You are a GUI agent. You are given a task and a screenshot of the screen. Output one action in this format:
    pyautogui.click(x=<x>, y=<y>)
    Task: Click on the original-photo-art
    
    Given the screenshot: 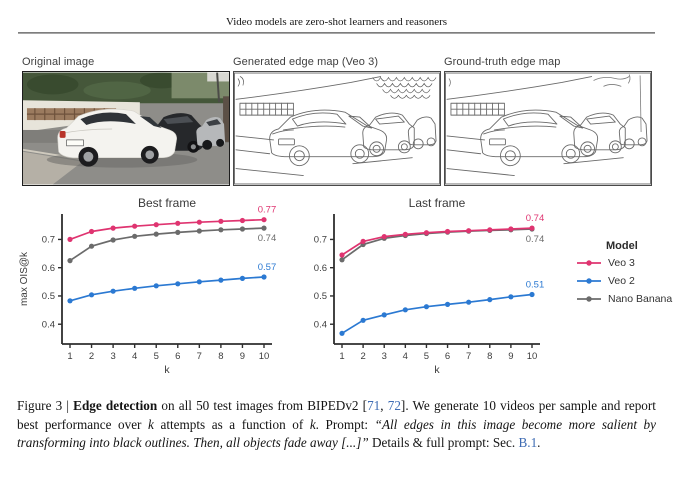 What is the action you would take?
    pyautogui.click(x=126, y=128)
    